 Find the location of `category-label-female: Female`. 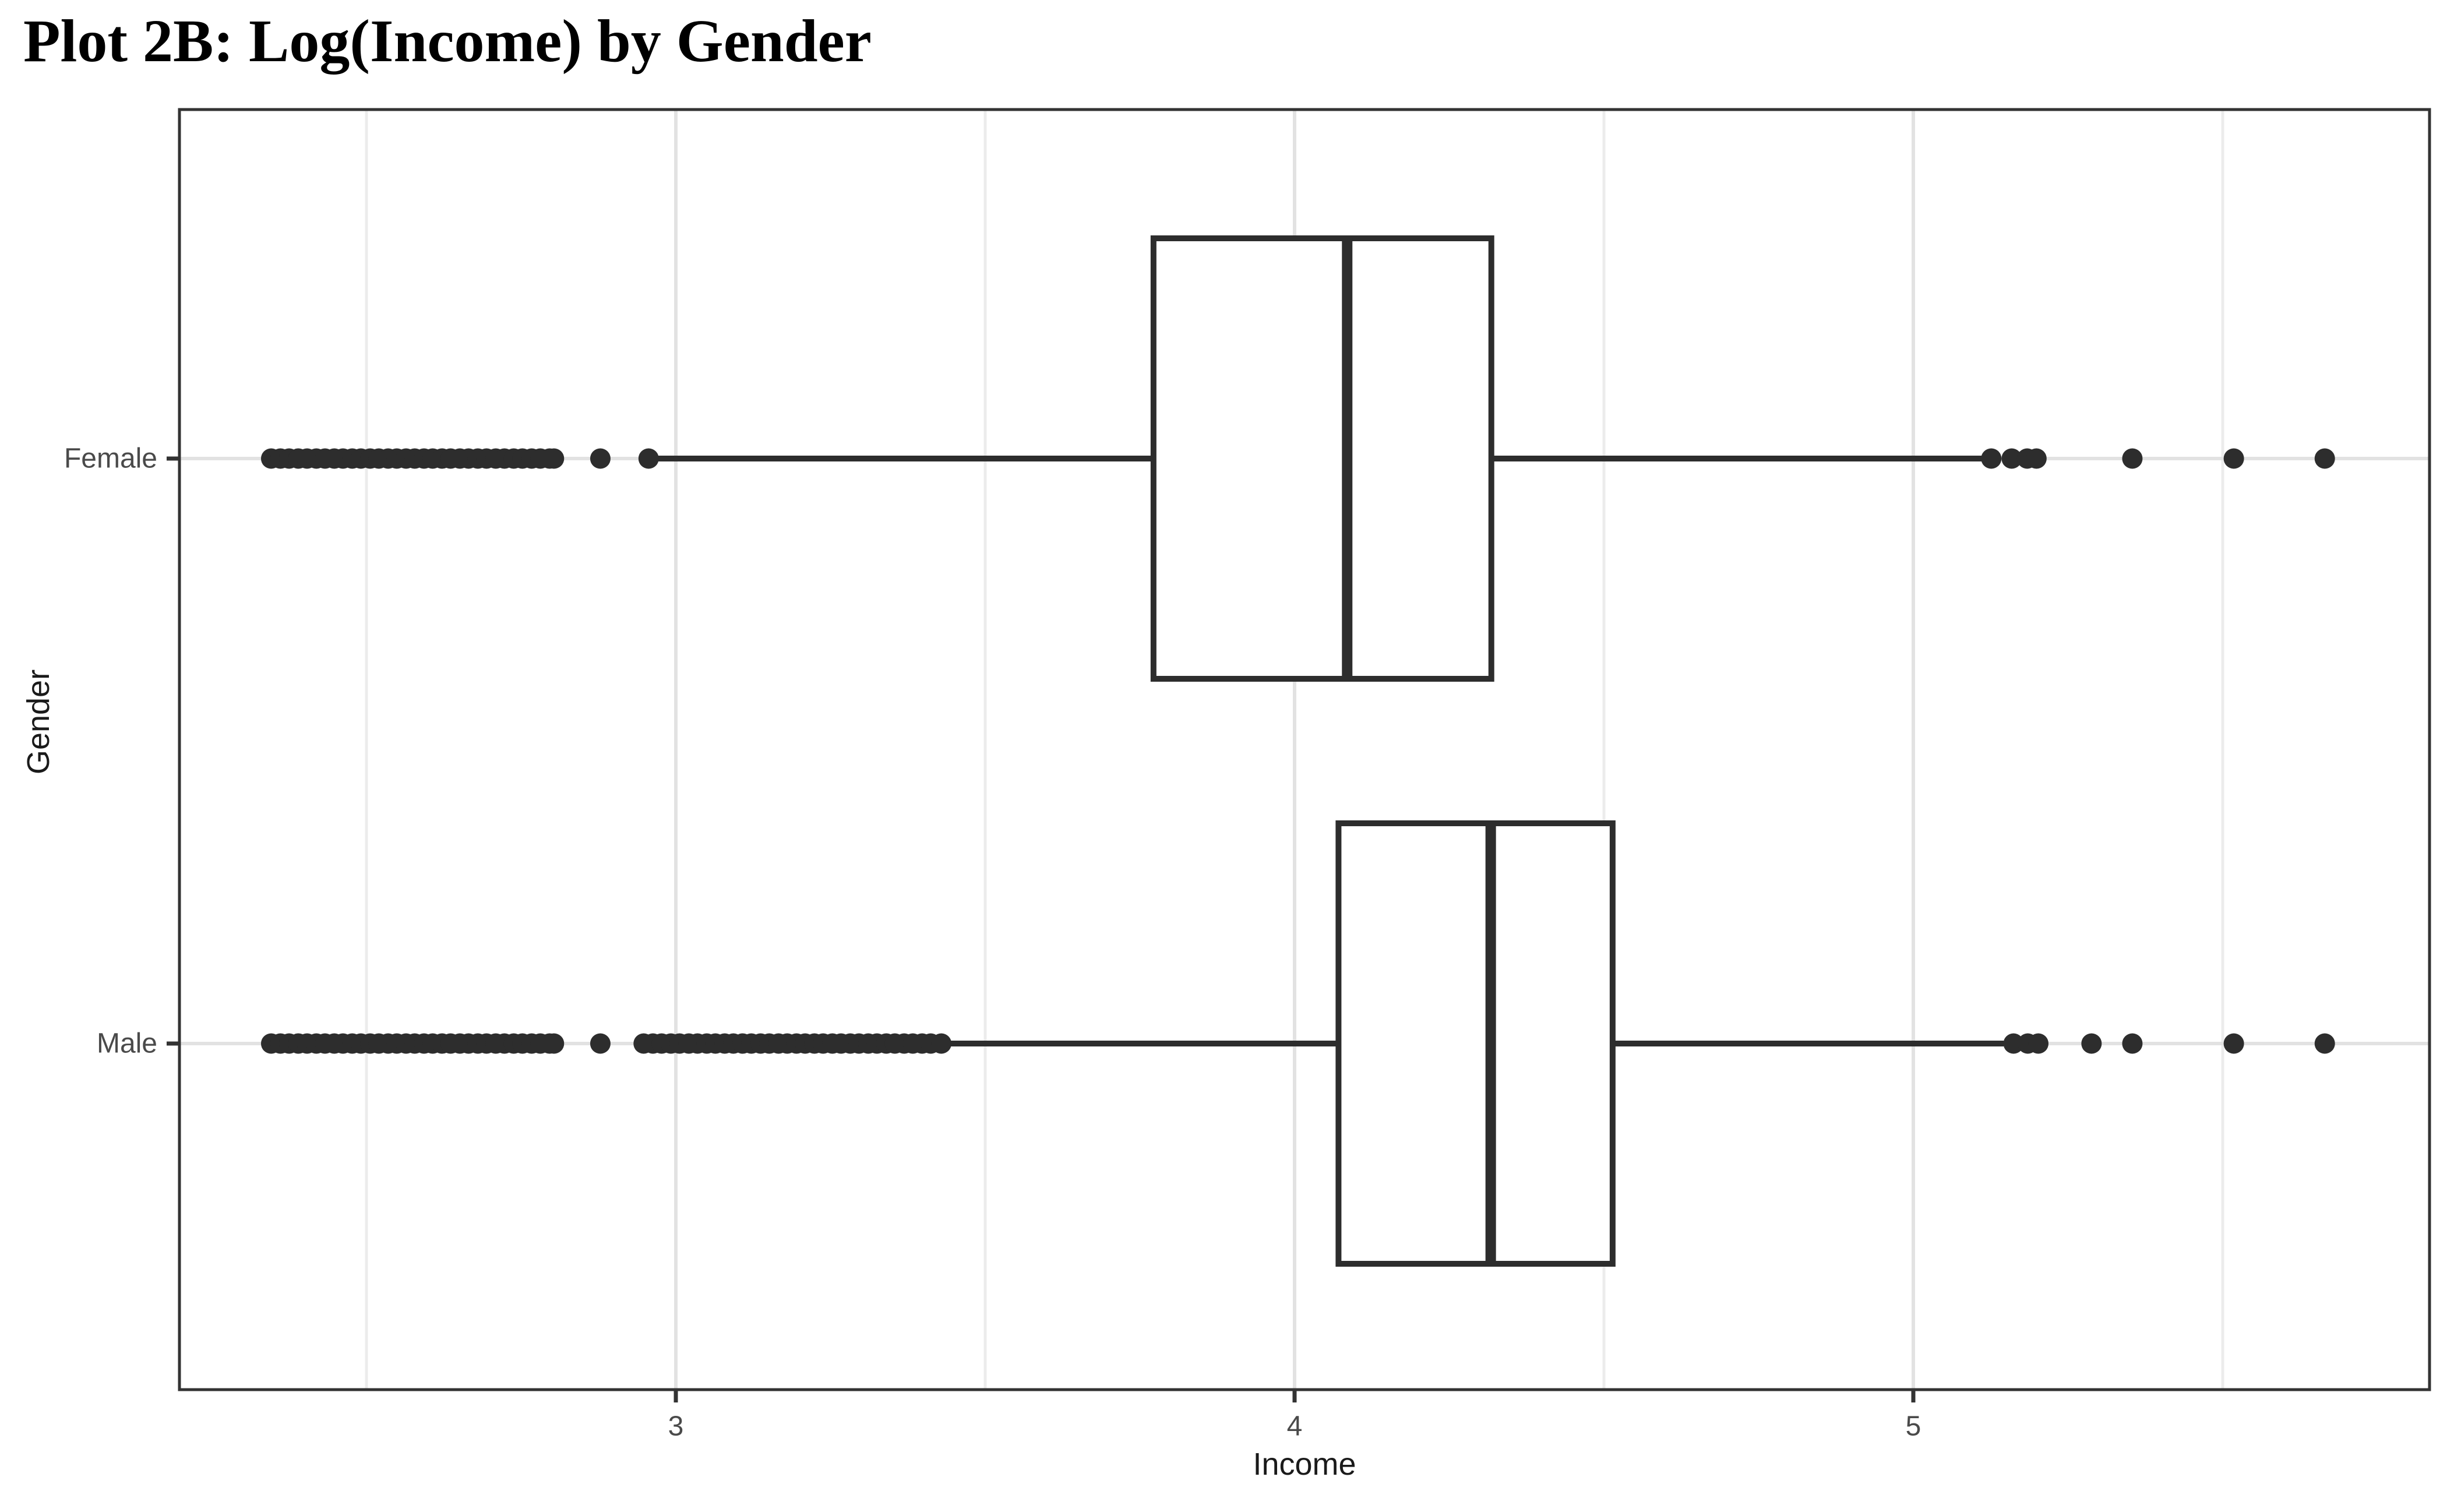

category-label-female: Female is located at coordinates (110, 458).